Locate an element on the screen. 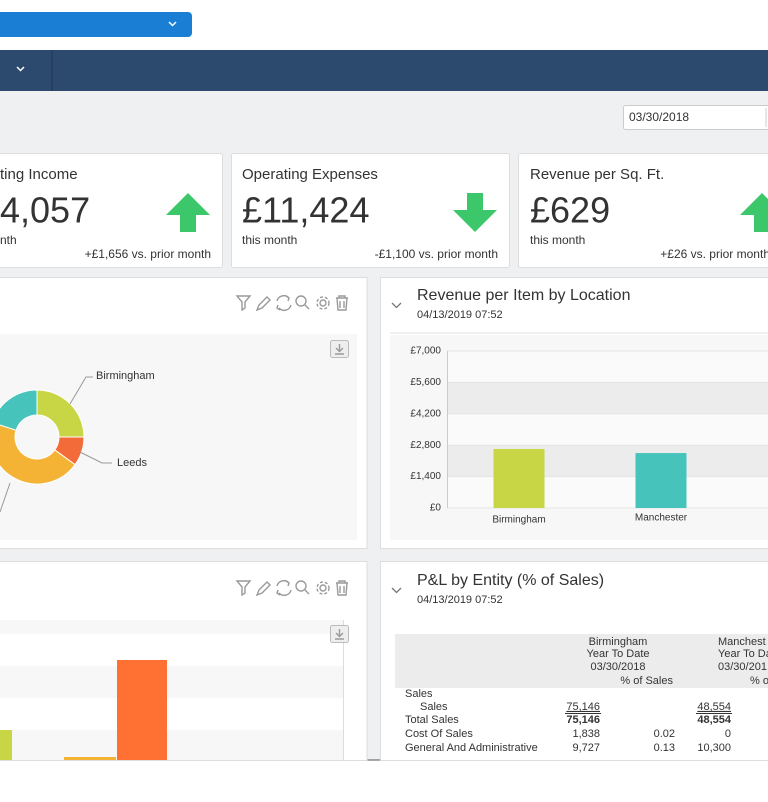 The height and width of the screenshot is (802, 768). column-header: % o is located at coordinates (759, 681).